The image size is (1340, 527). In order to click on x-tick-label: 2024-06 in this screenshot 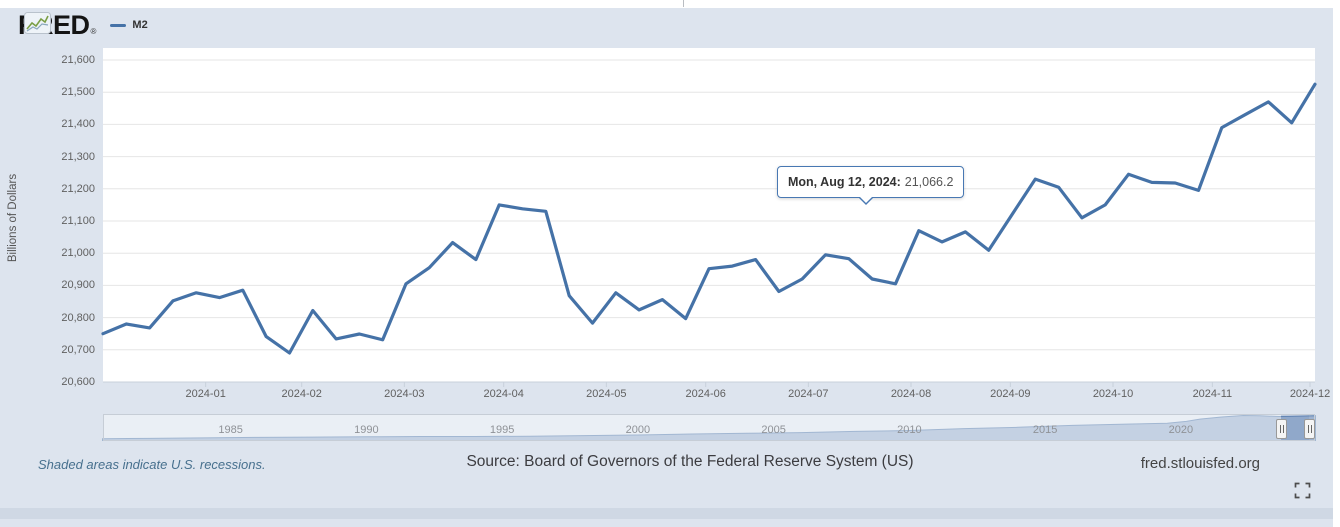, I will do `click(705, 394)`.